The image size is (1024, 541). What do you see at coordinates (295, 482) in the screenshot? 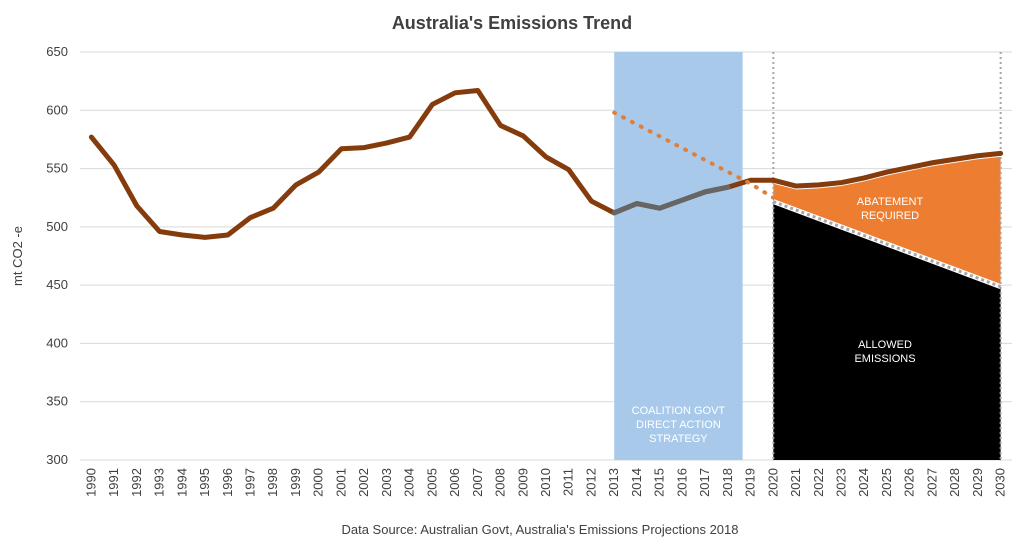
I see `x-tick-label: 1999` at bounding box center [295, 482].